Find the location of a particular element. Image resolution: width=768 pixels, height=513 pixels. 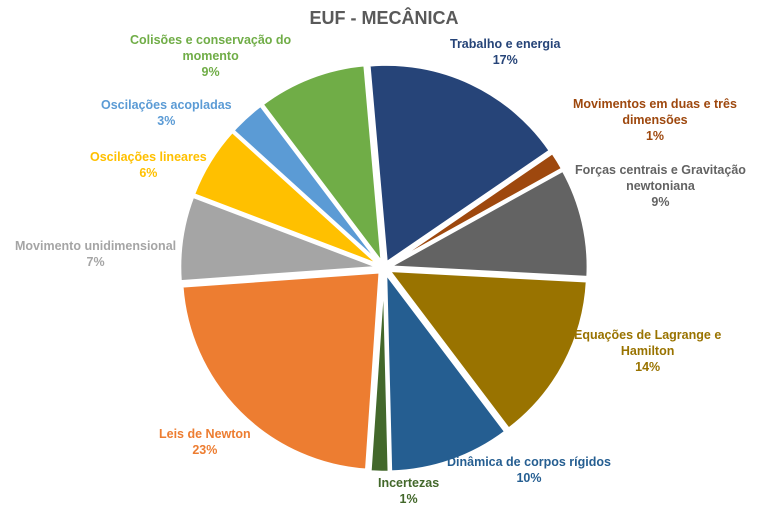

slice-label-9: Oscilações acopladas 3% is located at coordinates (166, 113).